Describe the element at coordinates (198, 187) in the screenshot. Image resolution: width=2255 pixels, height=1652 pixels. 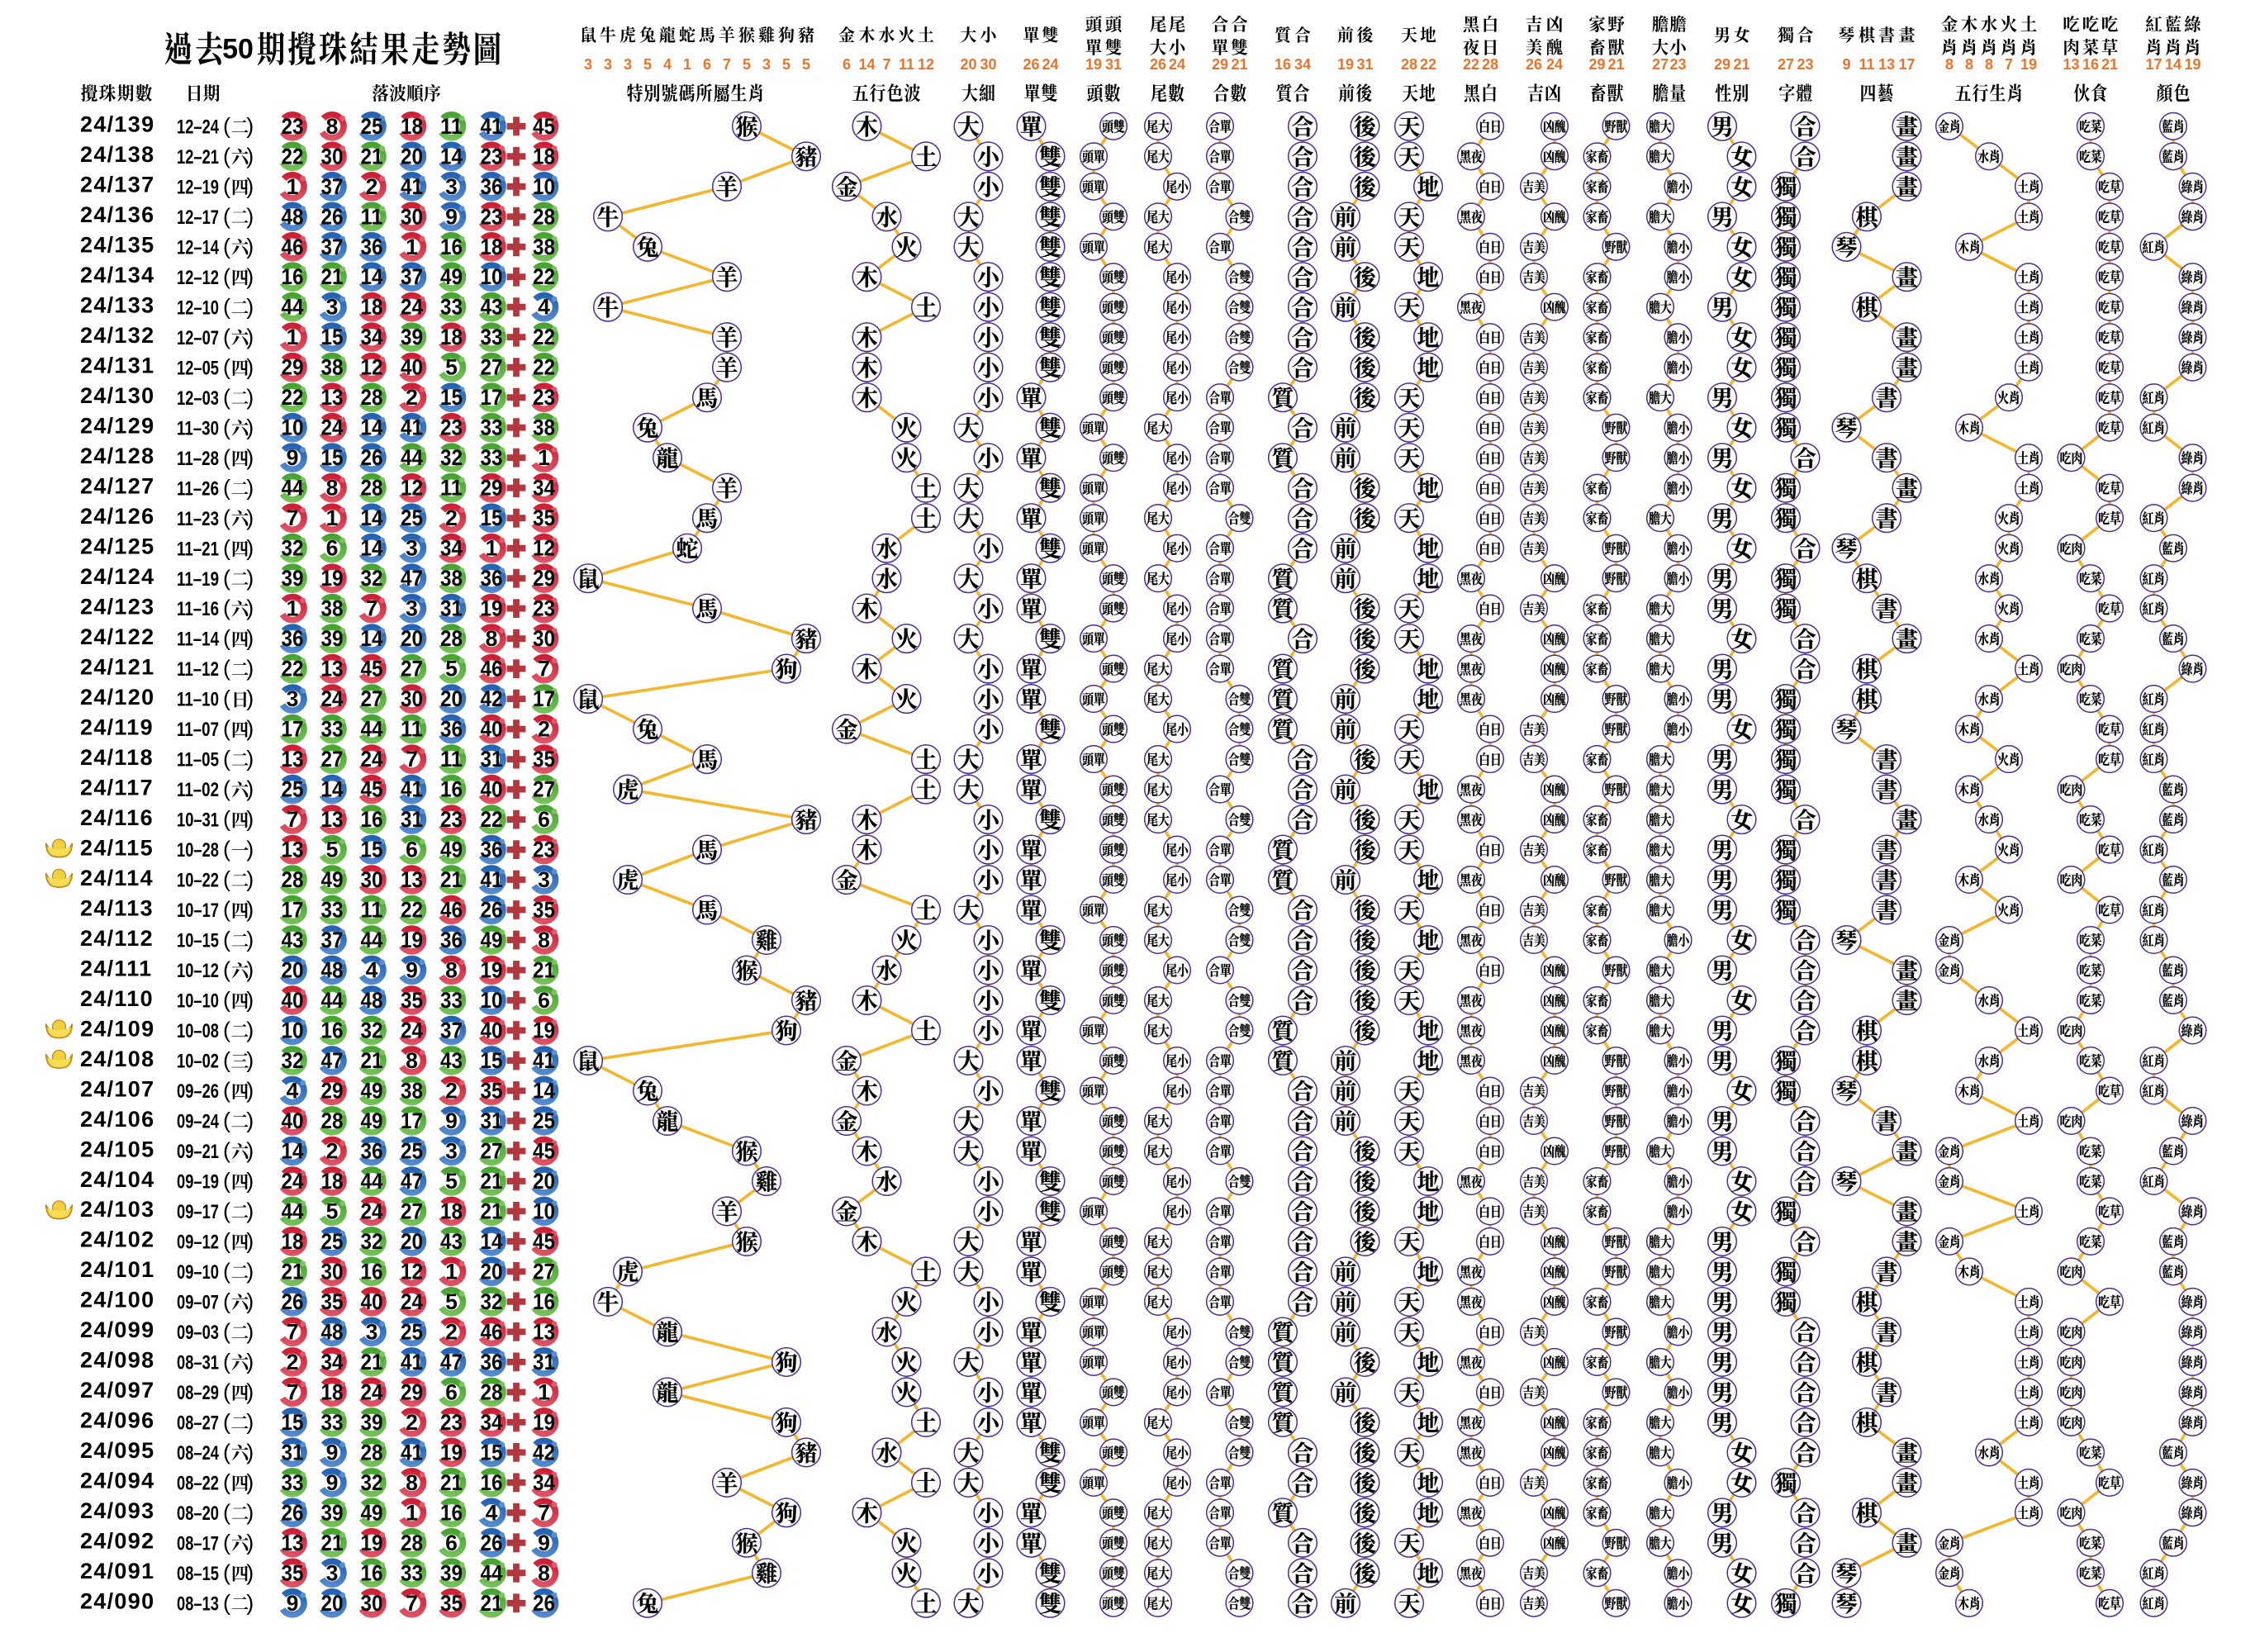
I see `svg-text: 12–19` at that location.